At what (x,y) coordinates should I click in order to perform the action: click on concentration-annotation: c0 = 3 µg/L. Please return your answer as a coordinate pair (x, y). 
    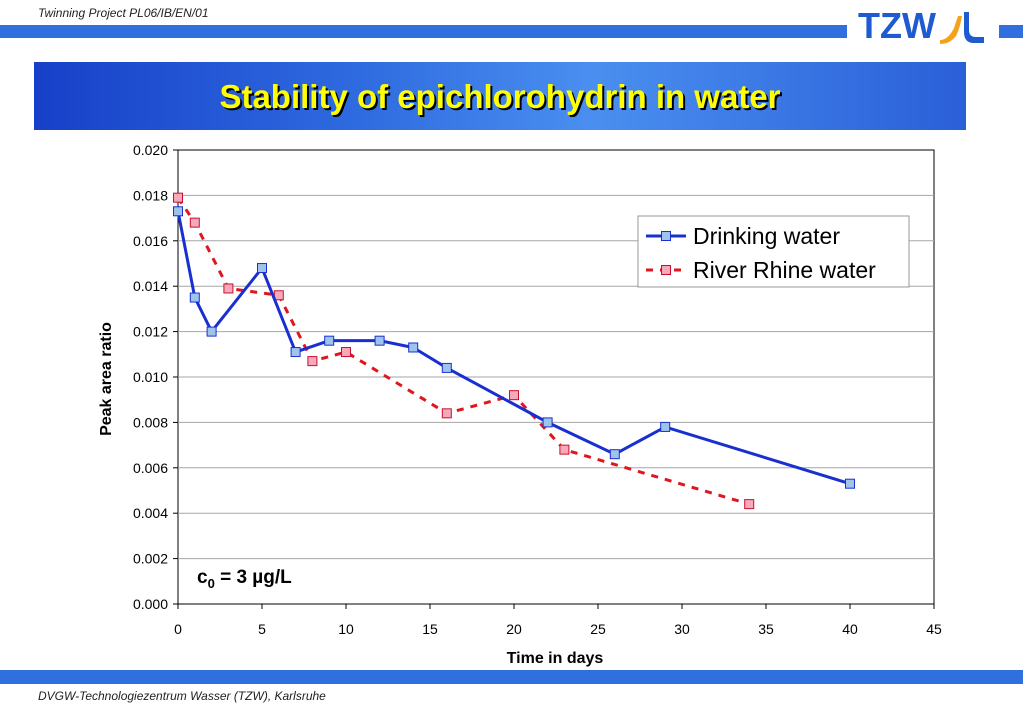
    Looking at the image, I should click on (244, 579).